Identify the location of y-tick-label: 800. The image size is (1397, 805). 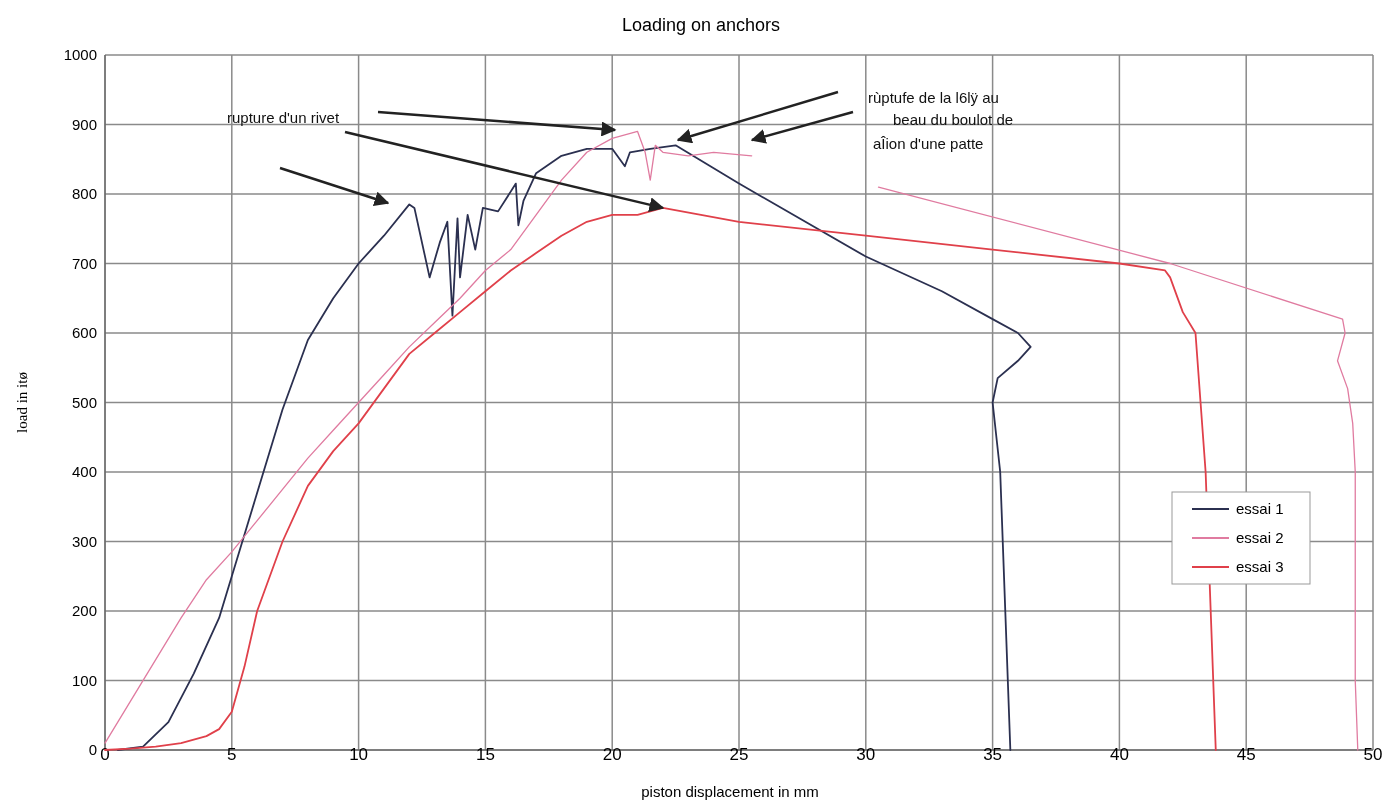
(84, 194).